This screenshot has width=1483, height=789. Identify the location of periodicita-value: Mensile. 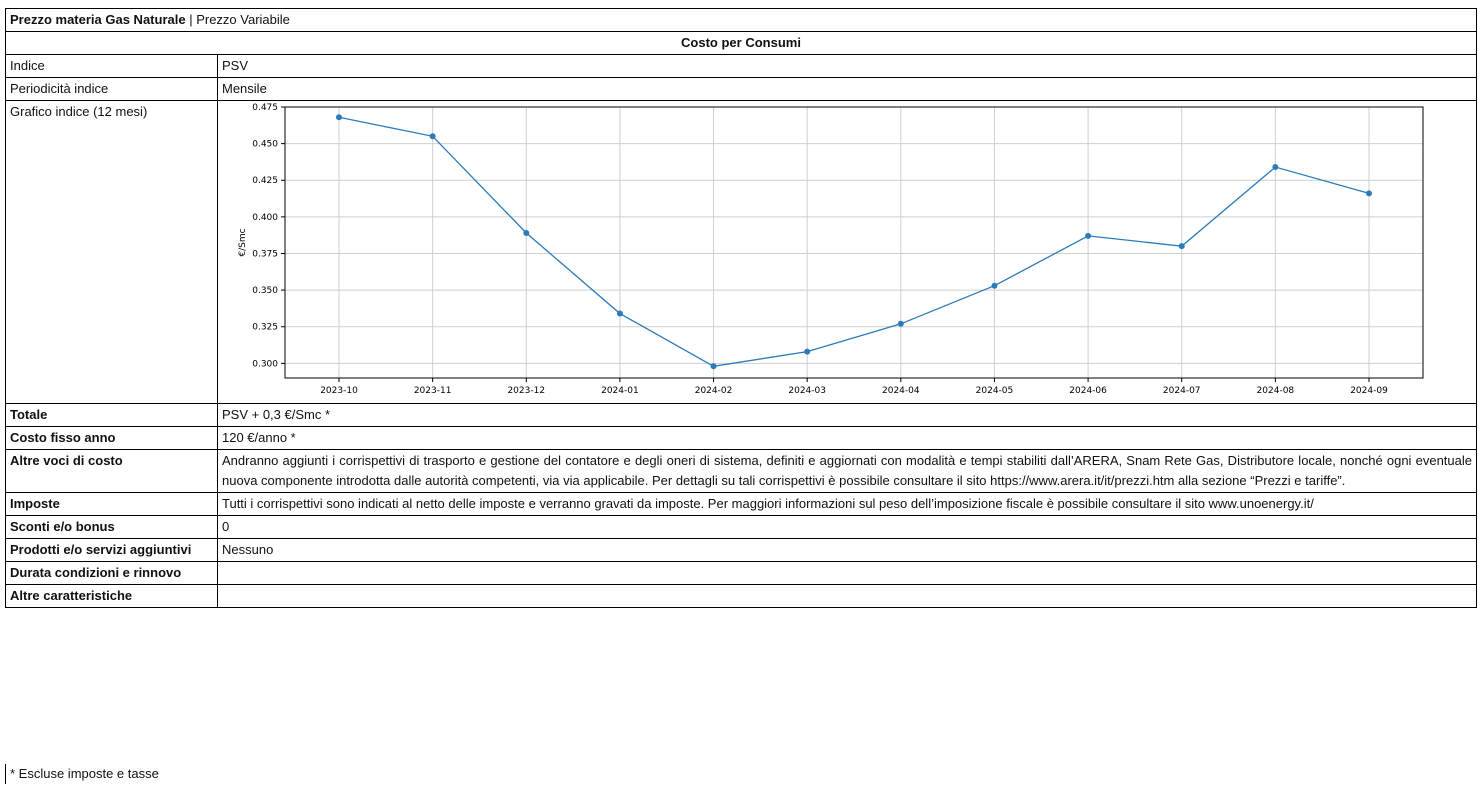
(847, 89).